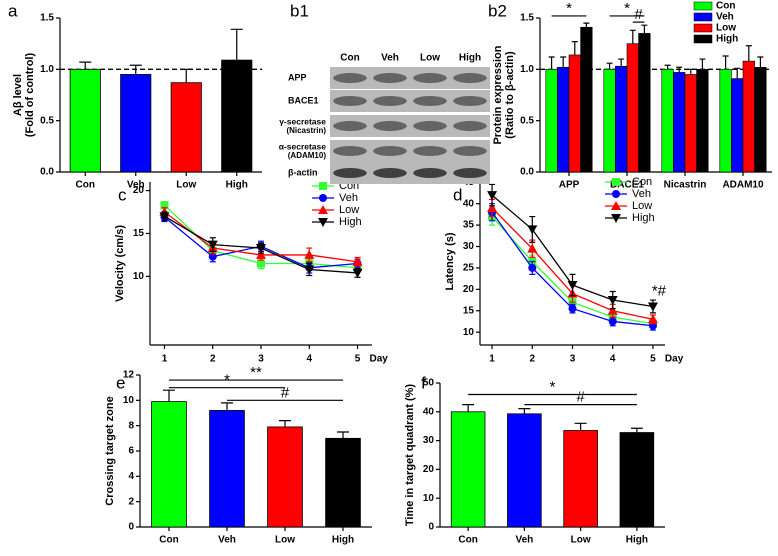 Image resolution: width=778 pixels, height=556 pixels. What do you see at coordinates (120, 382) in the screenshot?
I see `panel-label: e` at bounding box center [120, 382].